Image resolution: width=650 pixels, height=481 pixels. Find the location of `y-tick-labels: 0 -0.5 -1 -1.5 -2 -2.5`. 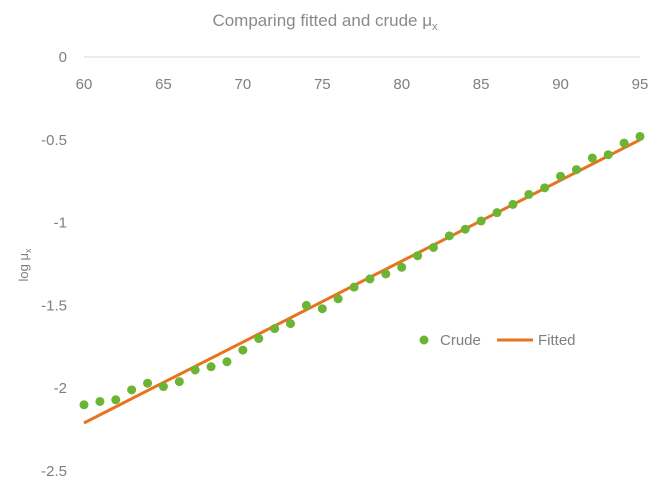

y-tick-labels: 0 -0.5 -1 -1.5 -2 -2.5 is located at coordinates (54, 264).